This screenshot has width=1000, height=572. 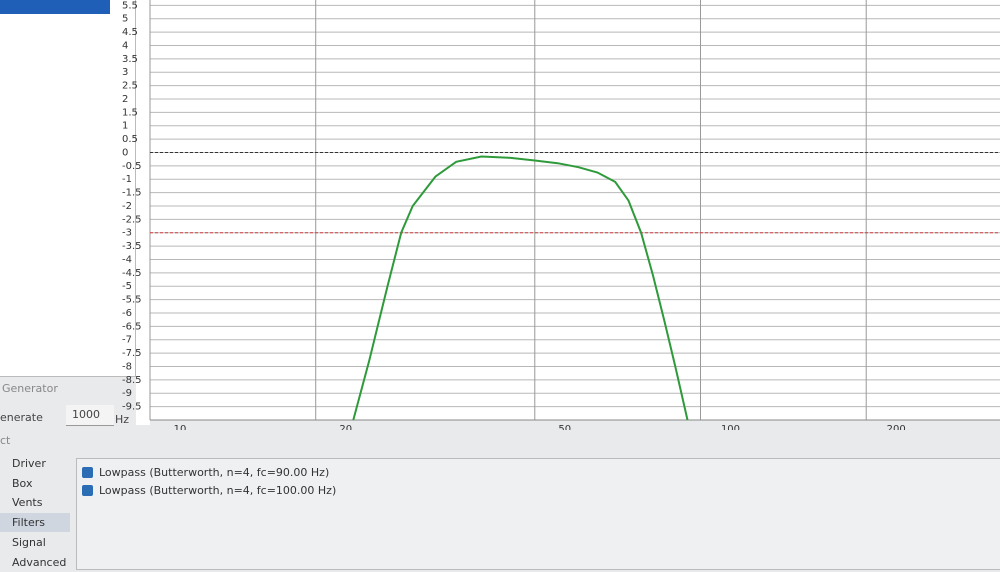 What do you see at coordinates (5, 440) in the screenshot?
I see `section-title: ct` at bounding box center [5, 440].